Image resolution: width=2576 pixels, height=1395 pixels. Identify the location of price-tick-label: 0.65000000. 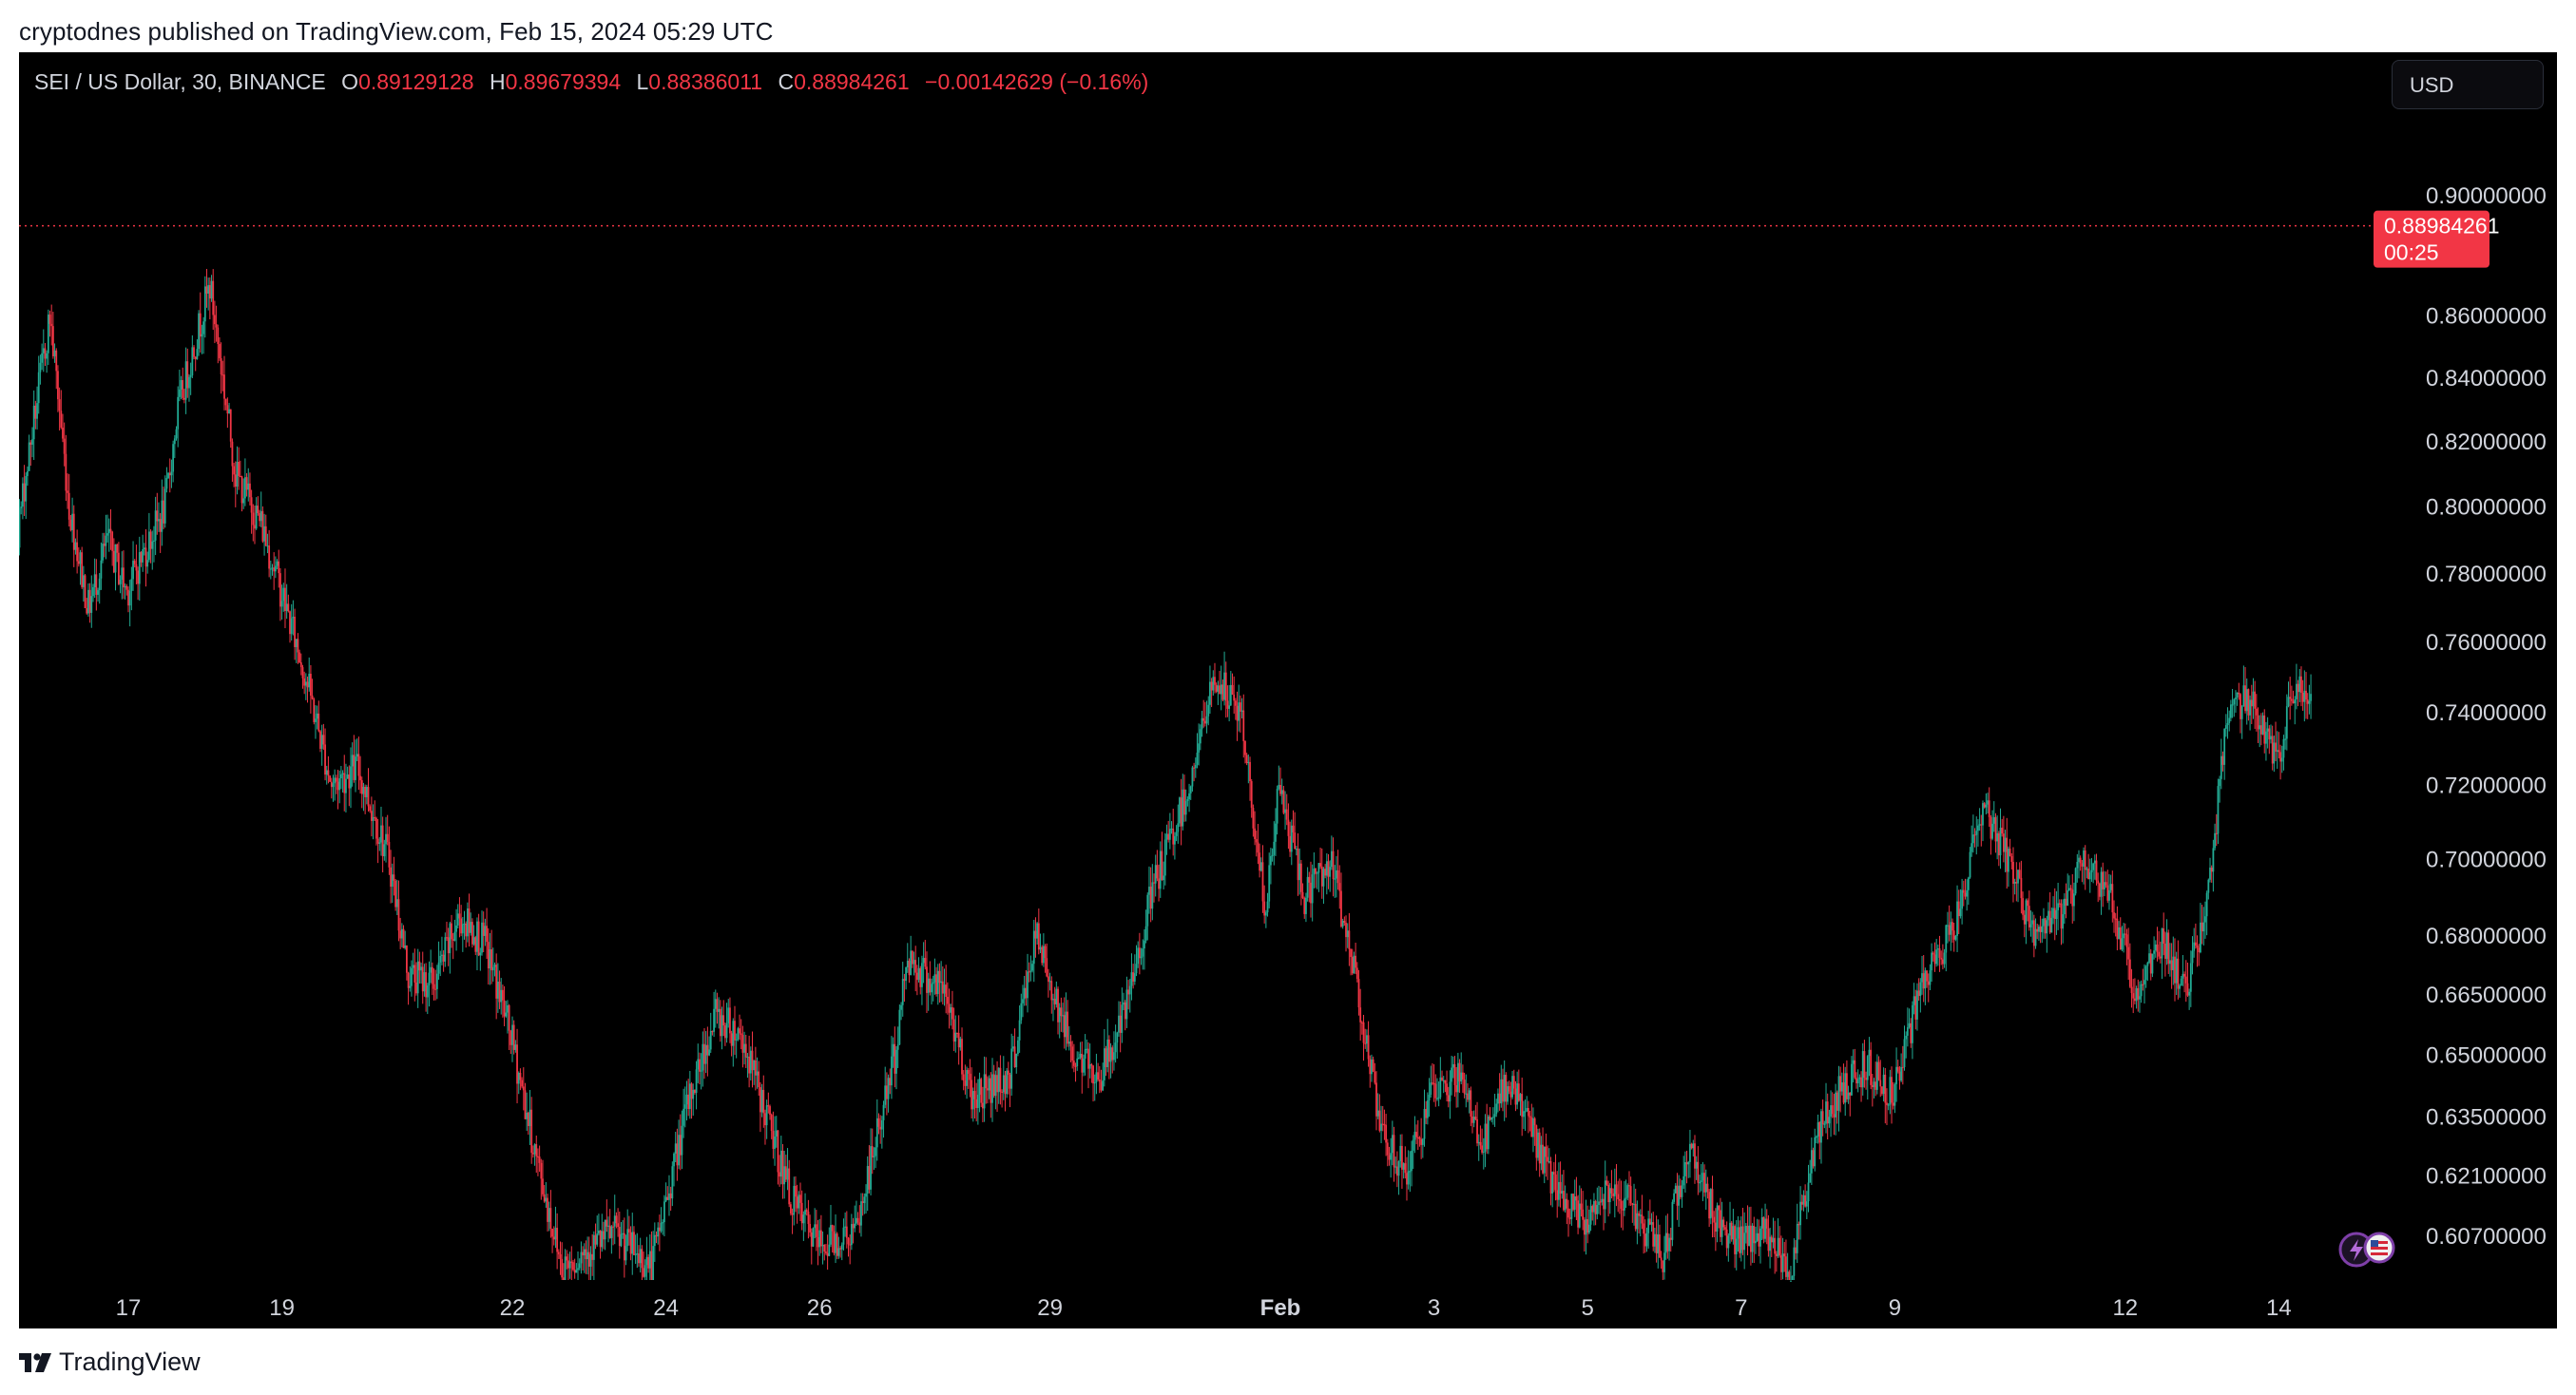
(2486, 1056).